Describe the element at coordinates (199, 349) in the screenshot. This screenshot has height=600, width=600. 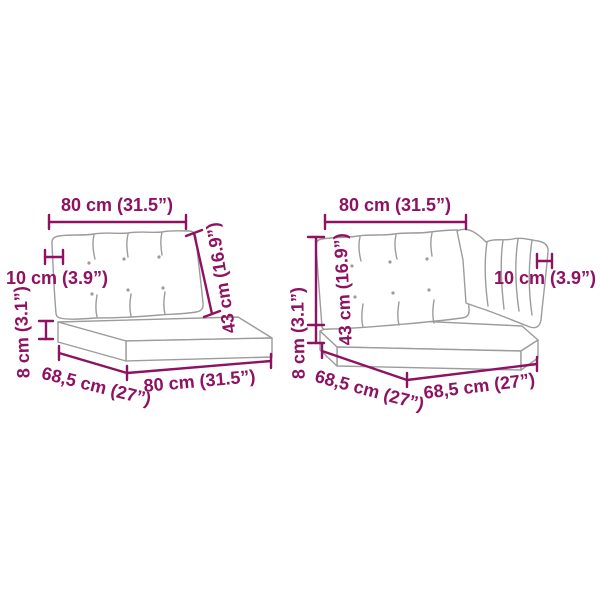
I see `left-seat-front-face` at that location.